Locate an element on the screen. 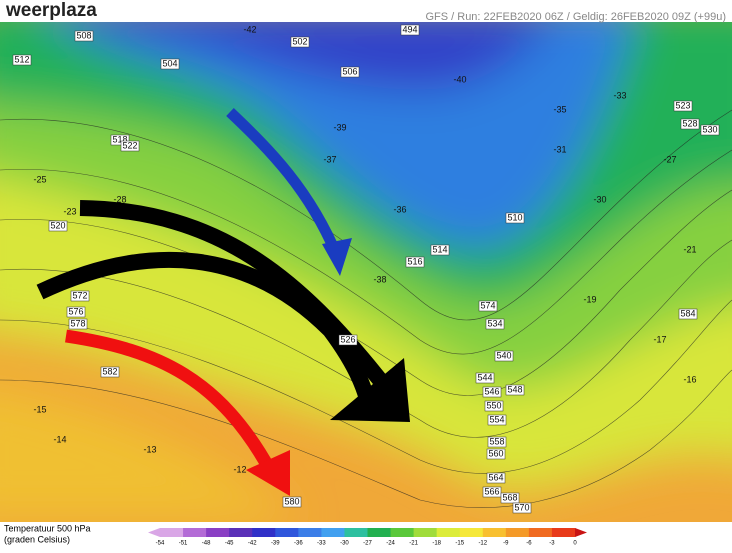  temperature-label: -42 is located at coordinates (249, 29).